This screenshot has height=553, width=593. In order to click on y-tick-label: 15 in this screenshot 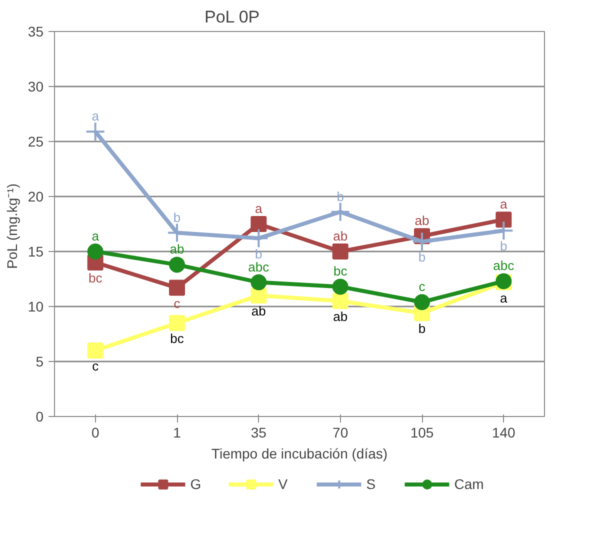, I will do `click(36, 252)`.